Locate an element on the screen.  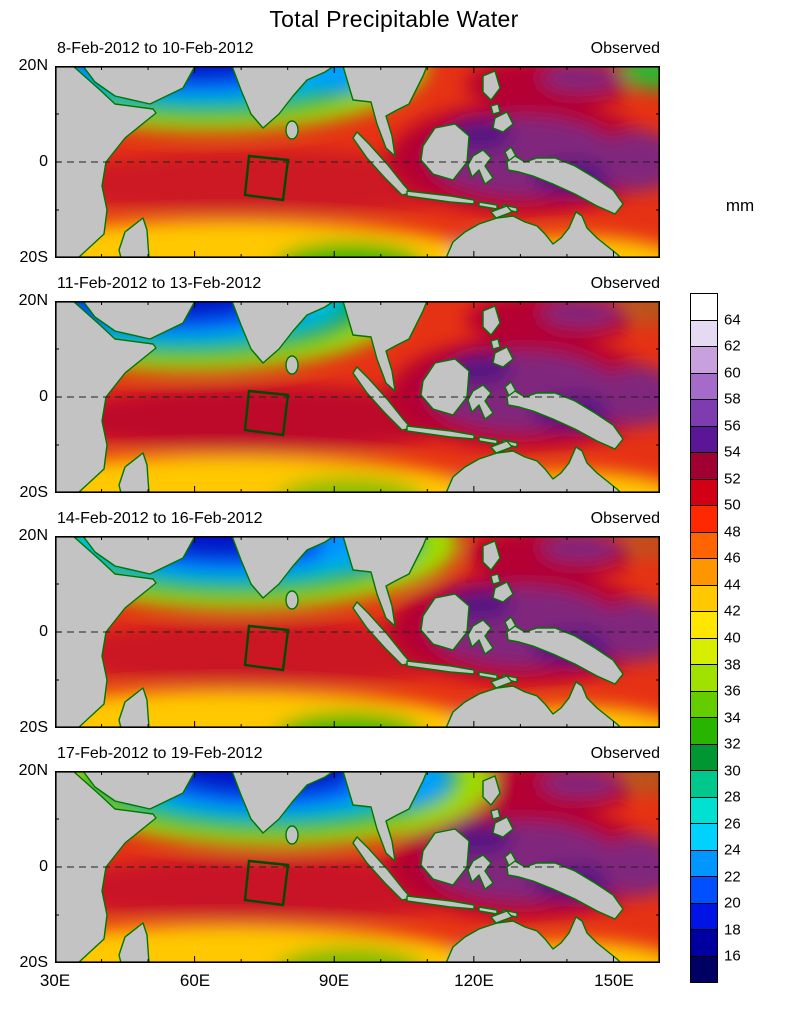
colorbar-tick-label: 26 is located at coordinates (732, 824).